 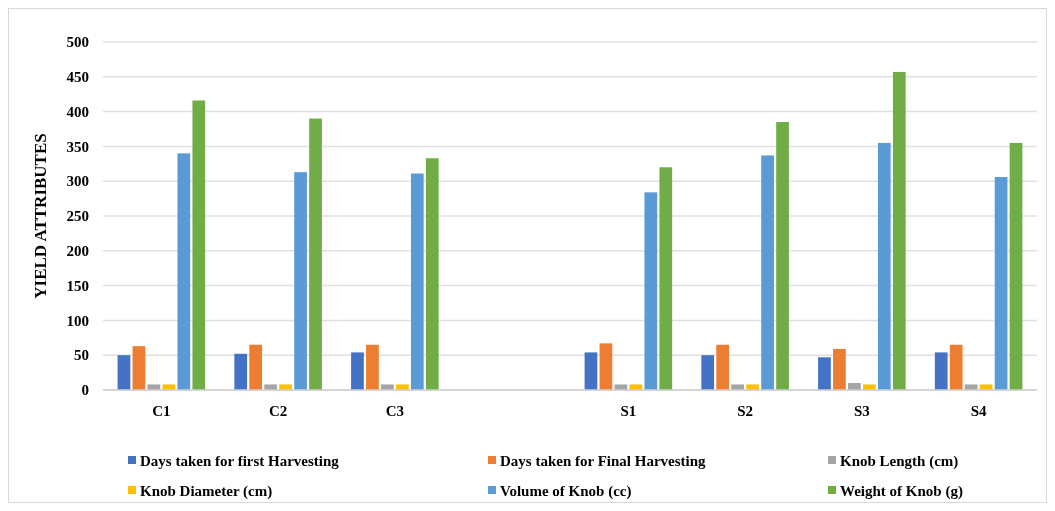 I want to click on legend-label: Knob Length (cm), so click(x=899, y=462).